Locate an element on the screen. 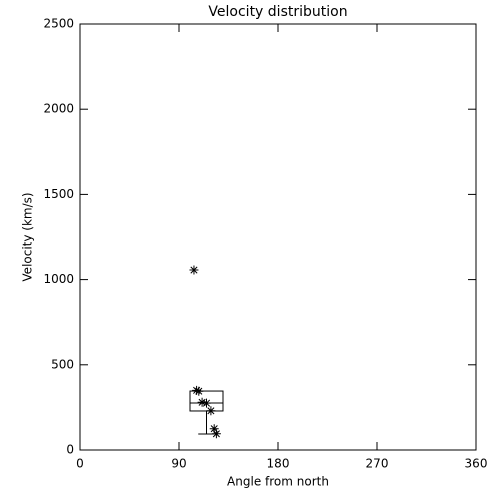 This screenshot has height=500, width=500. x-tick-label: 90 is located at coordinates (178, 464).